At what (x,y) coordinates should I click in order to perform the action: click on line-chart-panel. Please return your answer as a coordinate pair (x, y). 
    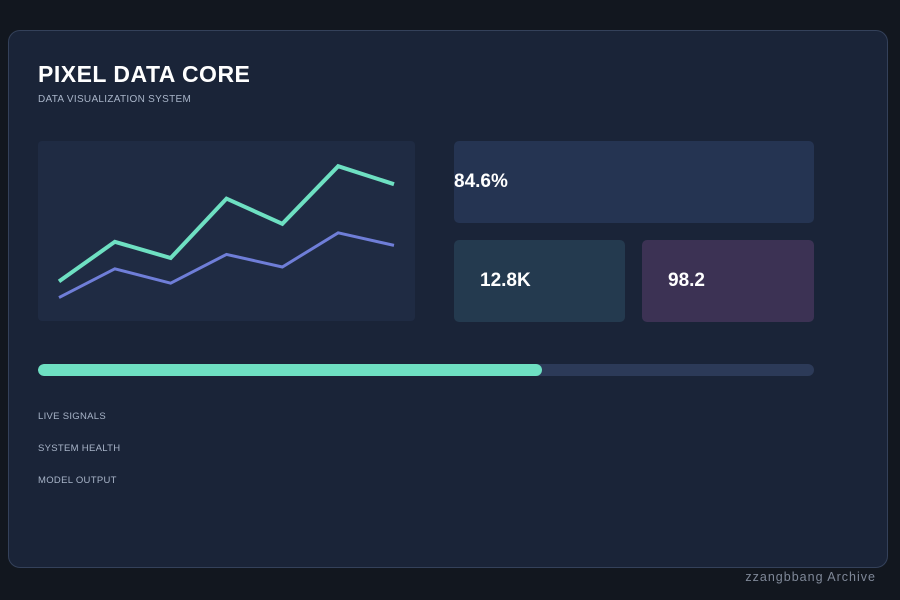
    Looking at the image, I should click on (226, 231).